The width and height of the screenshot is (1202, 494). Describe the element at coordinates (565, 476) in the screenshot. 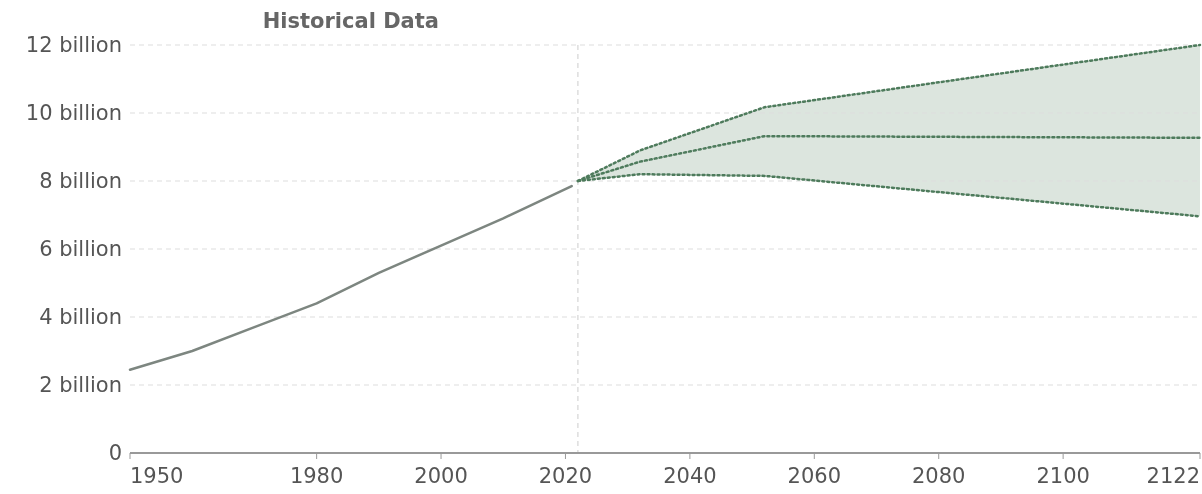

I see `x-tick-label: 2020` at that location.